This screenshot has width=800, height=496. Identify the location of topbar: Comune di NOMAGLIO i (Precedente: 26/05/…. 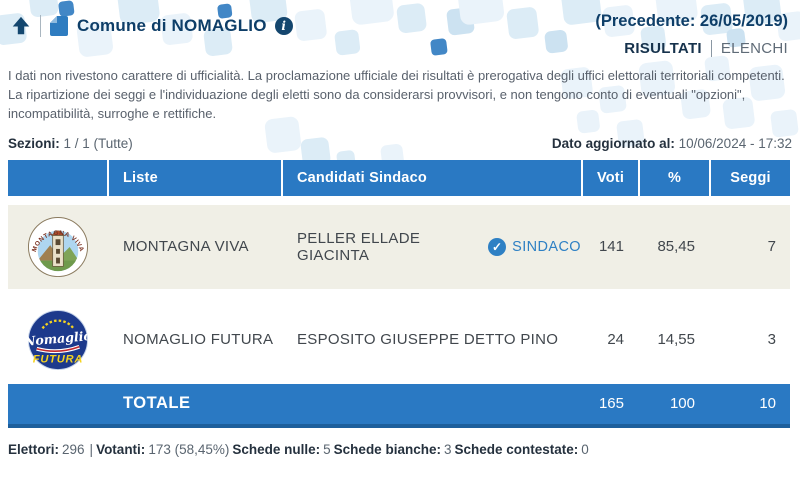
(400, 31).